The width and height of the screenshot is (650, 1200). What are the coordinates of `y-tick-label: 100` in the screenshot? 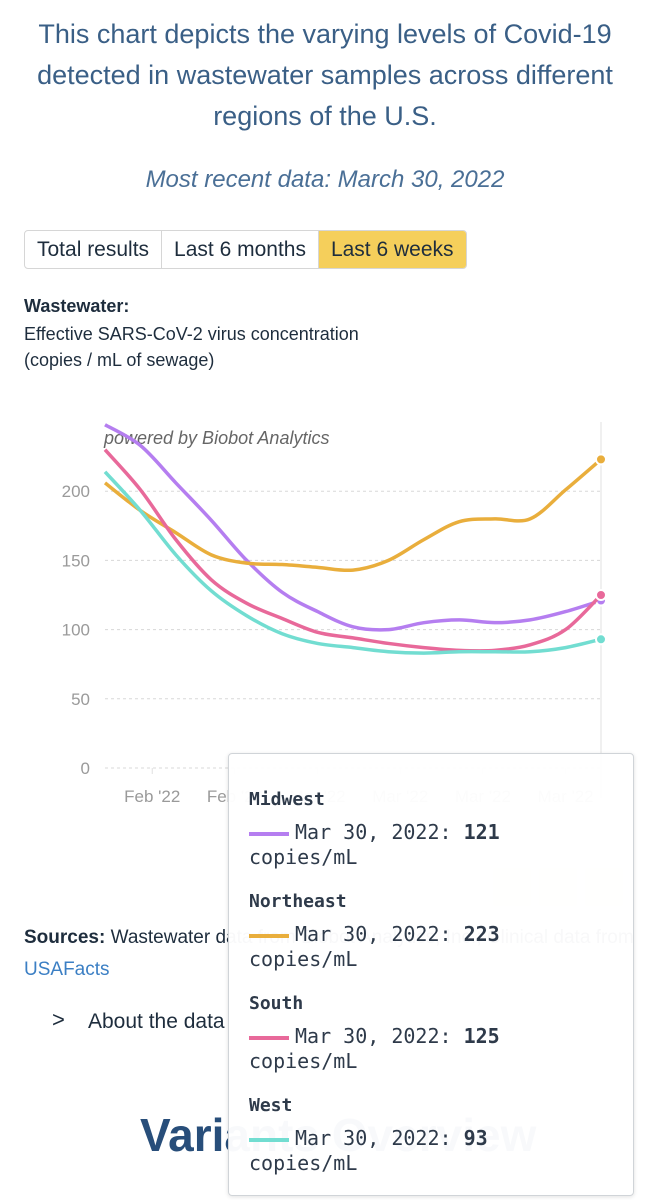 It's located at (76, 630).